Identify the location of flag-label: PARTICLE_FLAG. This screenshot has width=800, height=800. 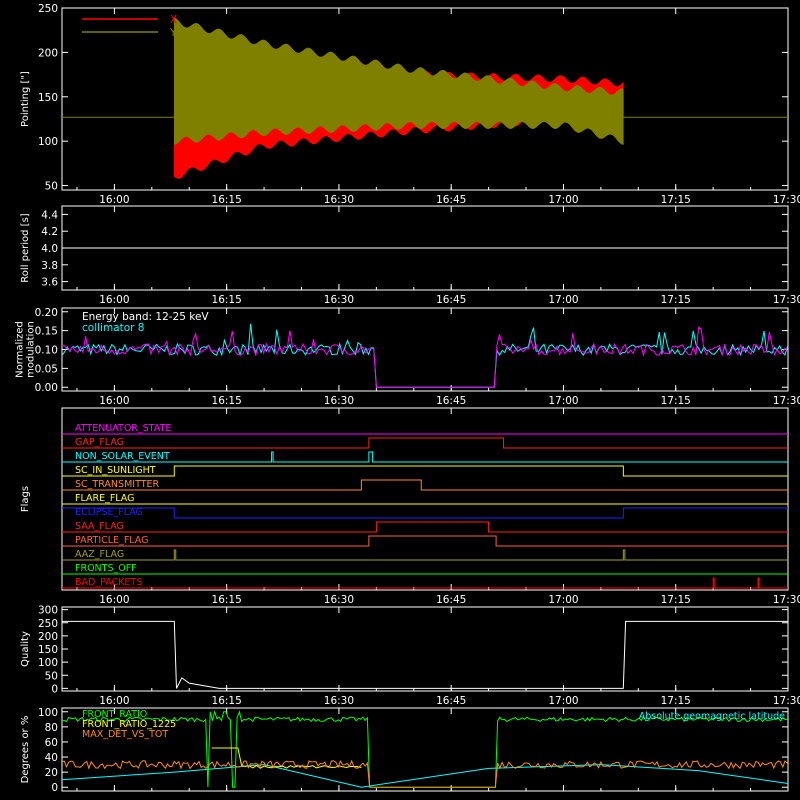
(111, 540).